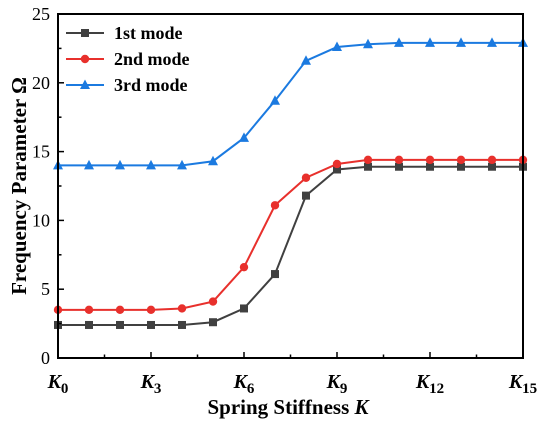  Describe the element at coordinates (19, 186) in the screenshot. I see `y-axis-title: Frequency Parameter Ω` at that location.